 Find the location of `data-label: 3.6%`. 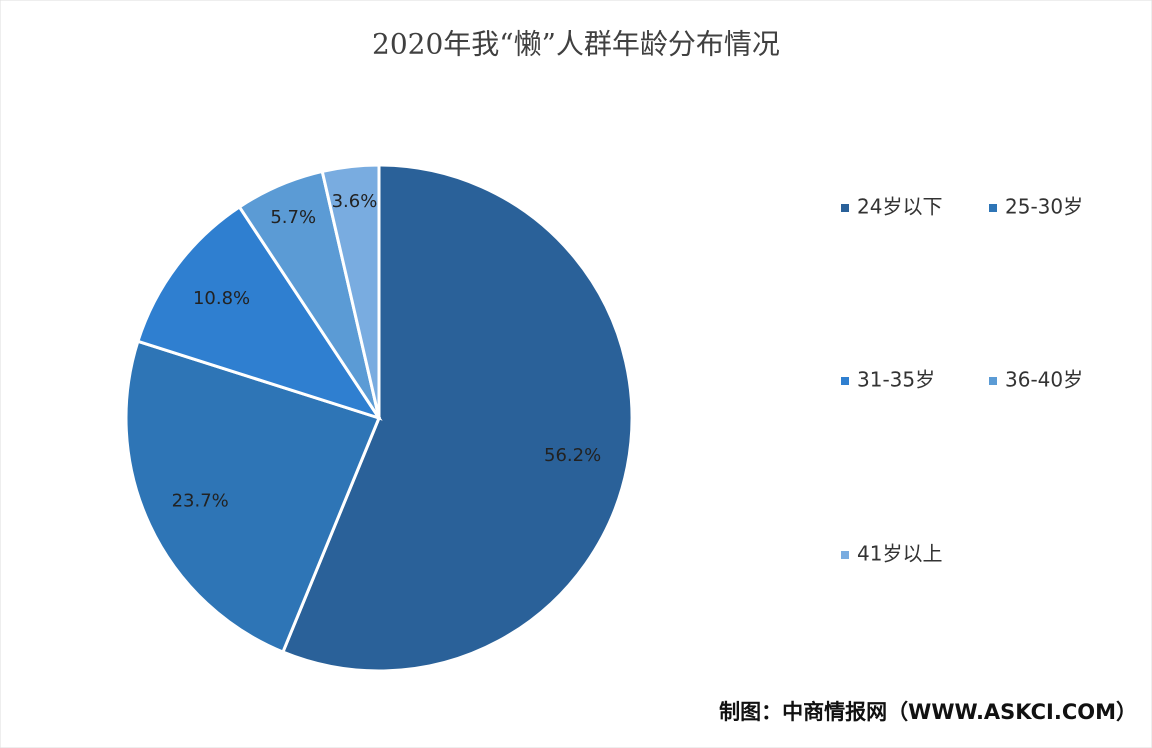

data-label: 3.6% is located at coordinates (355, 201).